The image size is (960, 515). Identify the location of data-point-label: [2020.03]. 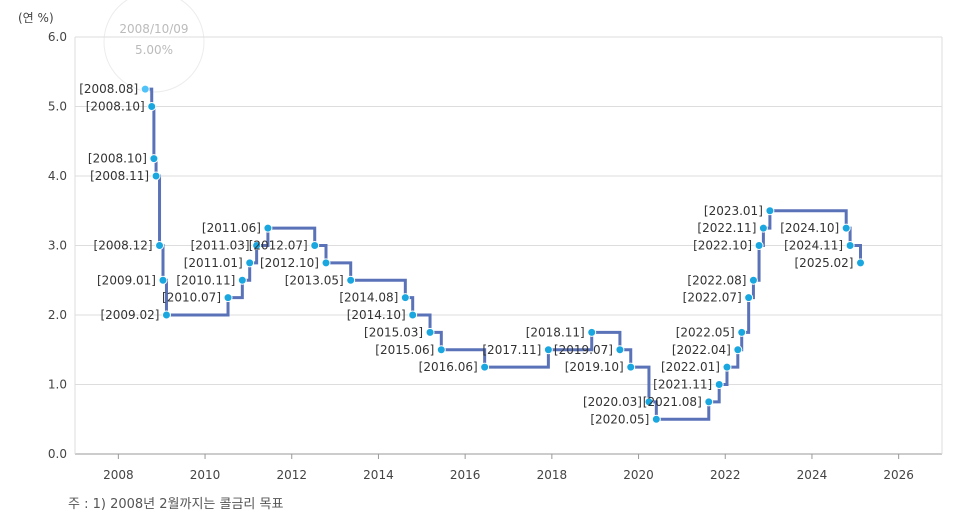
(612, 402).